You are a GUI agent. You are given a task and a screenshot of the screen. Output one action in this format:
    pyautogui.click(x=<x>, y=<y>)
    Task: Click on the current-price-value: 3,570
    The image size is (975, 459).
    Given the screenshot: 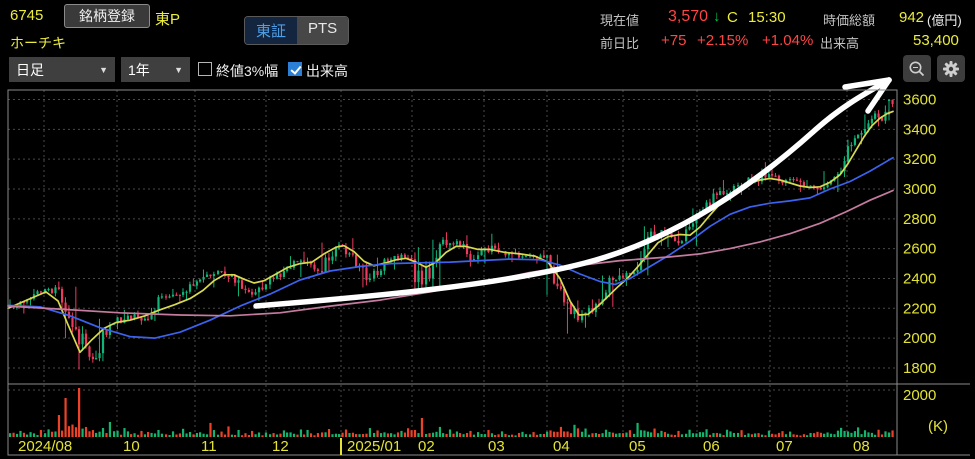 What is the action you would take?
    pyautogui.click(x=688, y=16)
    